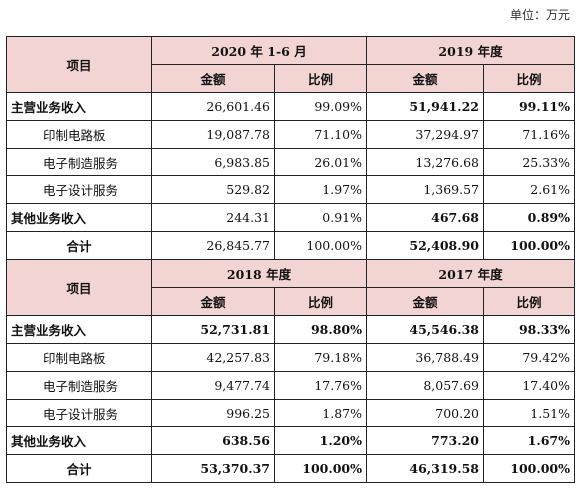 The width and height of the screenshot is (580, 498). Describe the element at coordinates (470, 50) in the screenshot. I see `header-period-2019: 2019 年度` at that location.